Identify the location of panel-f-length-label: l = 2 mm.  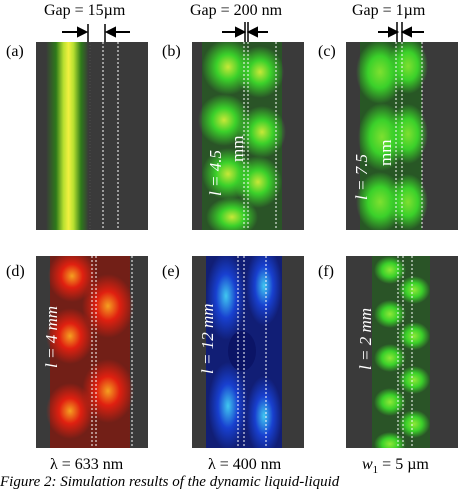
(365, 339).